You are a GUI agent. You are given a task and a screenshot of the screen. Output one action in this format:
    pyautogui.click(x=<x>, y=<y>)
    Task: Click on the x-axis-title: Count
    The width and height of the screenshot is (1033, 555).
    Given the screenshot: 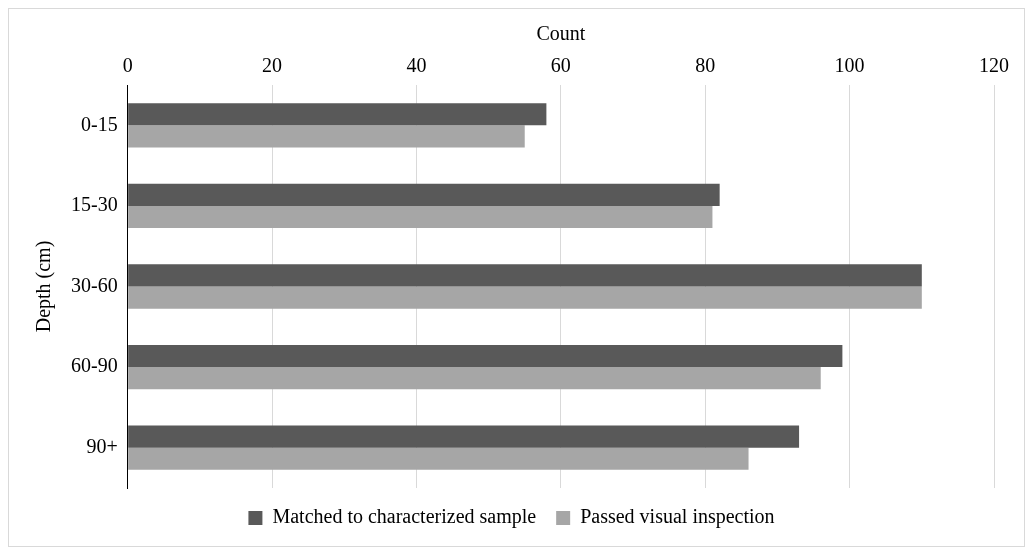 What is the action you would take?
    pyautogui.click(x=561, y=33)
    